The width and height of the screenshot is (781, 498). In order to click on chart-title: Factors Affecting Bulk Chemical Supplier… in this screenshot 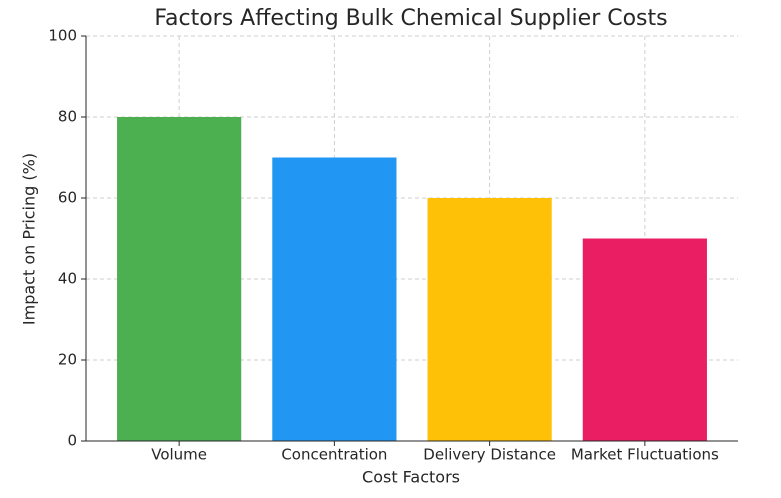, I will do `click(410, 18)`.